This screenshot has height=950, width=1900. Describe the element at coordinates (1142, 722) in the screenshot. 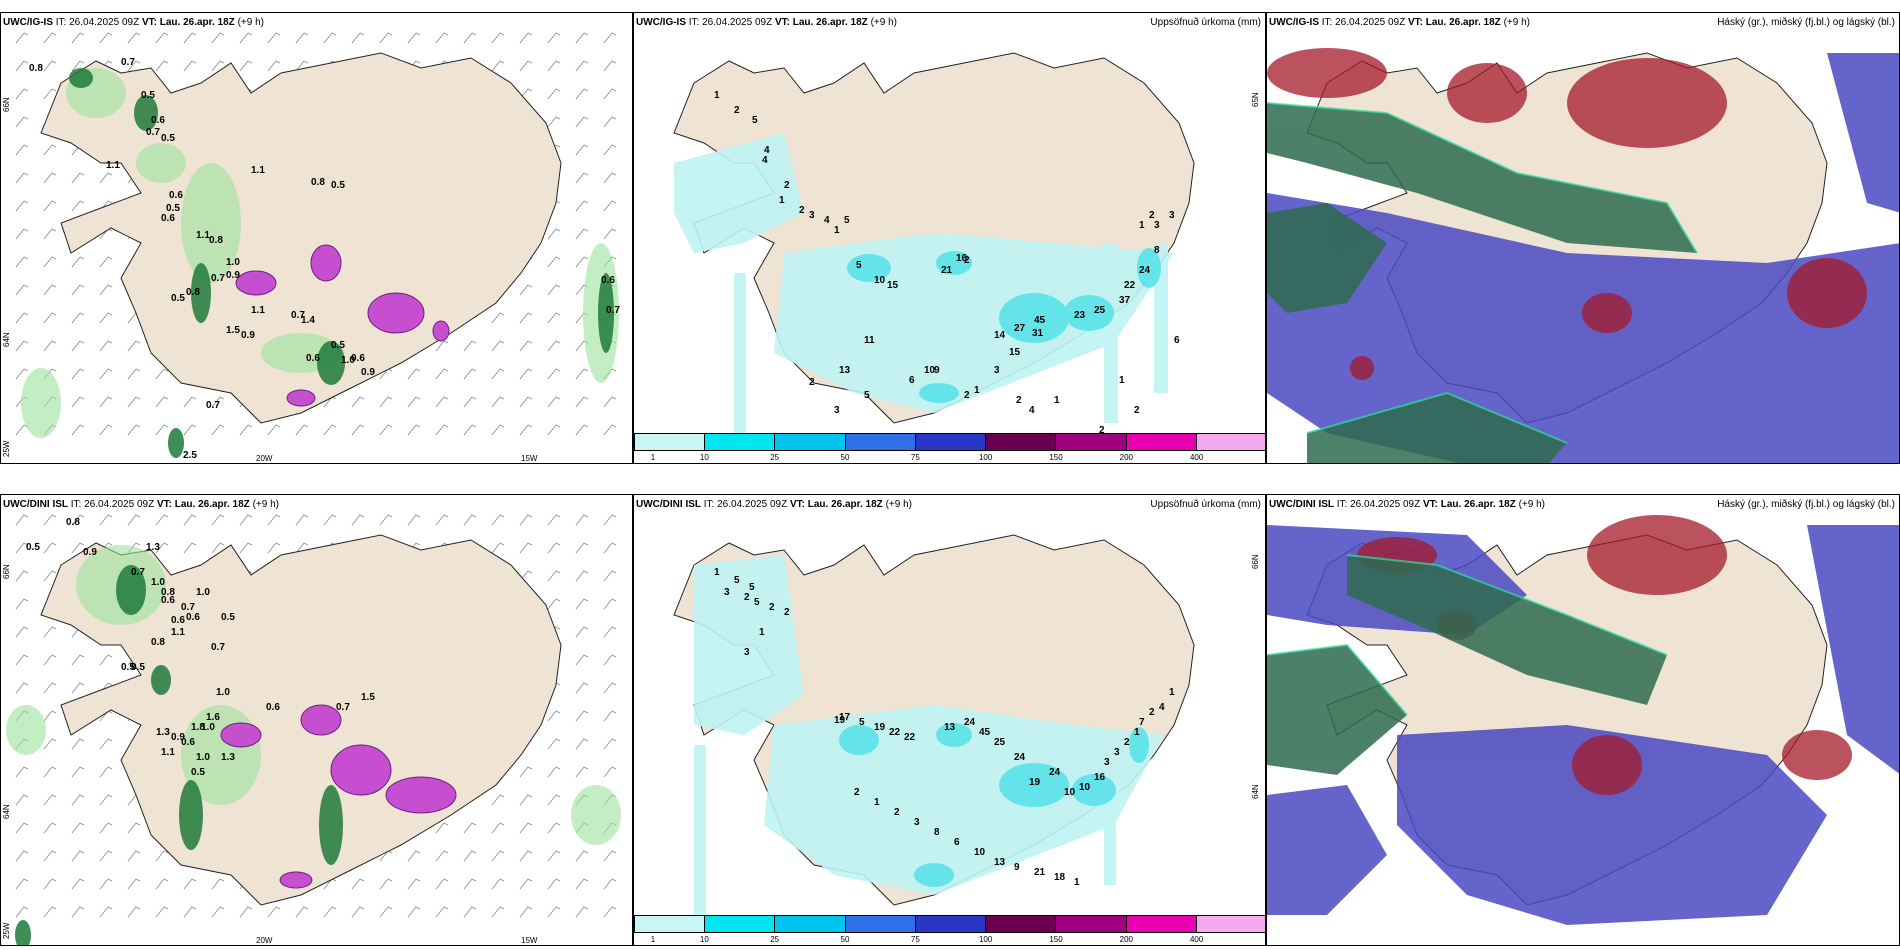

I see `value-label: 7` at that location.